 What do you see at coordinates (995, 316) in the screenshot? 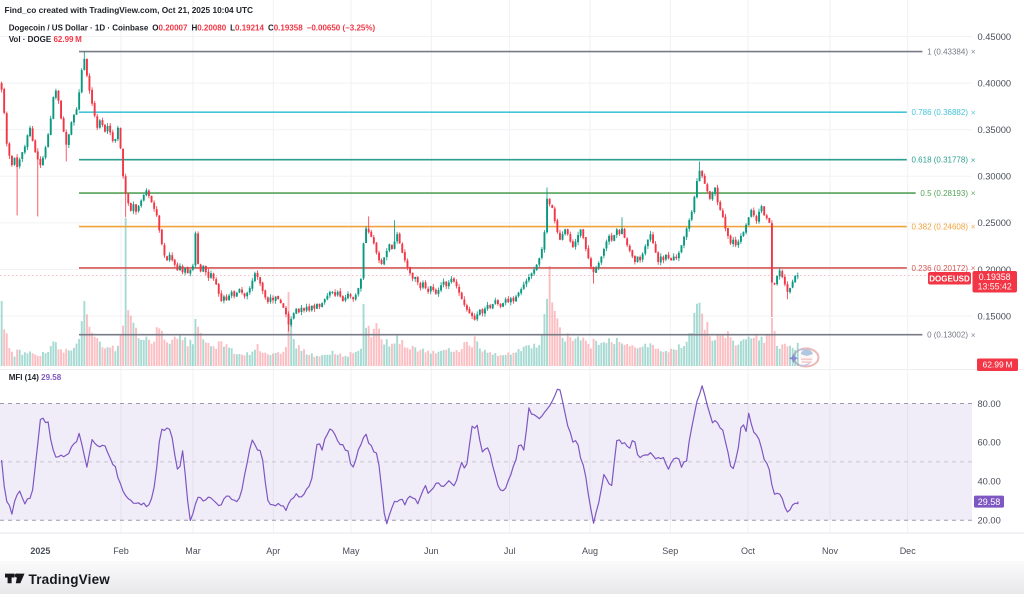
I see `svg-text: 0.15000` at bounding box center [995, 316].